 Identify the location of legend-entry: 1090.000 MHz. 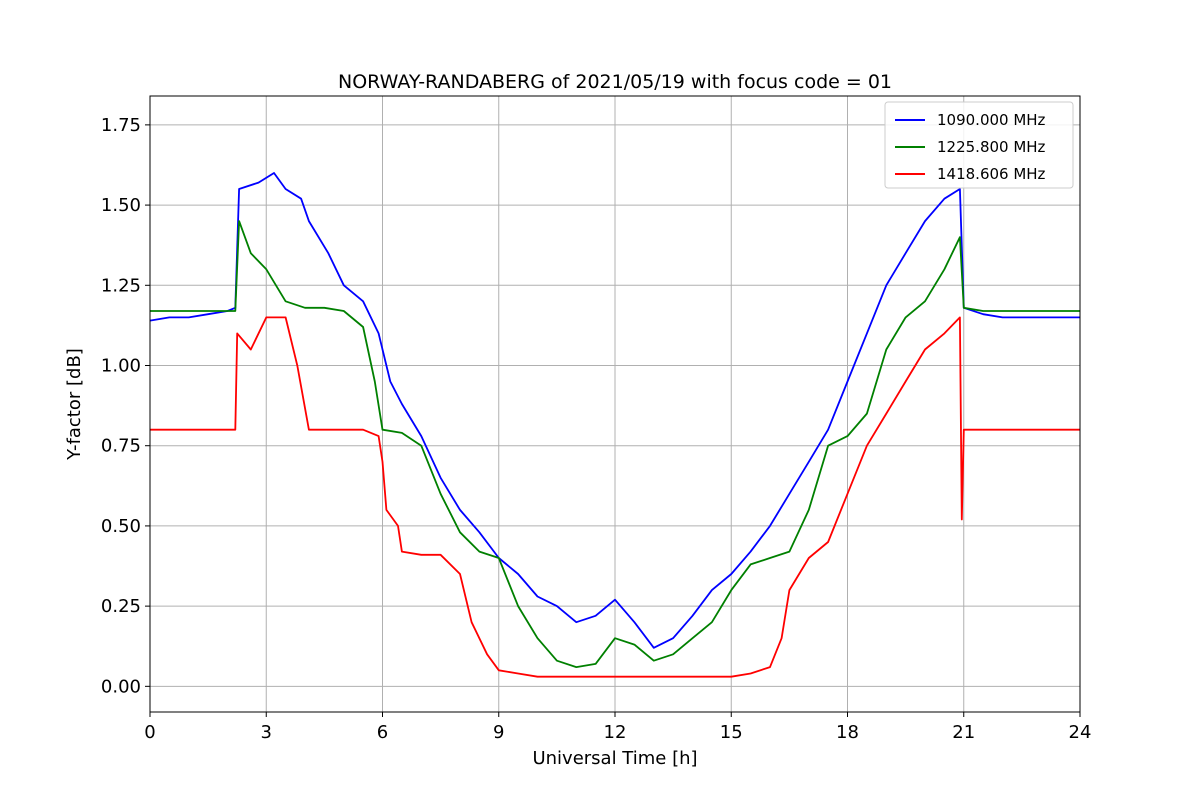
(991, 120).